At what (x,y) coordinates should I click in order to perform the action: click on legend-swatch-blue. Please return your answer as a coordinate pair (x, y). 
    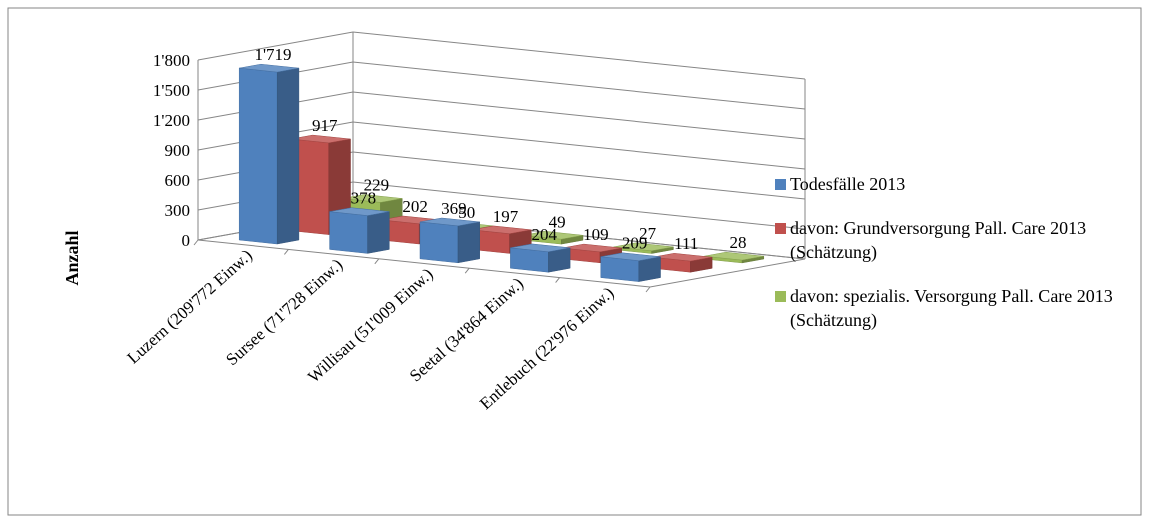
    Looking at the image, I should click on (780, 184).